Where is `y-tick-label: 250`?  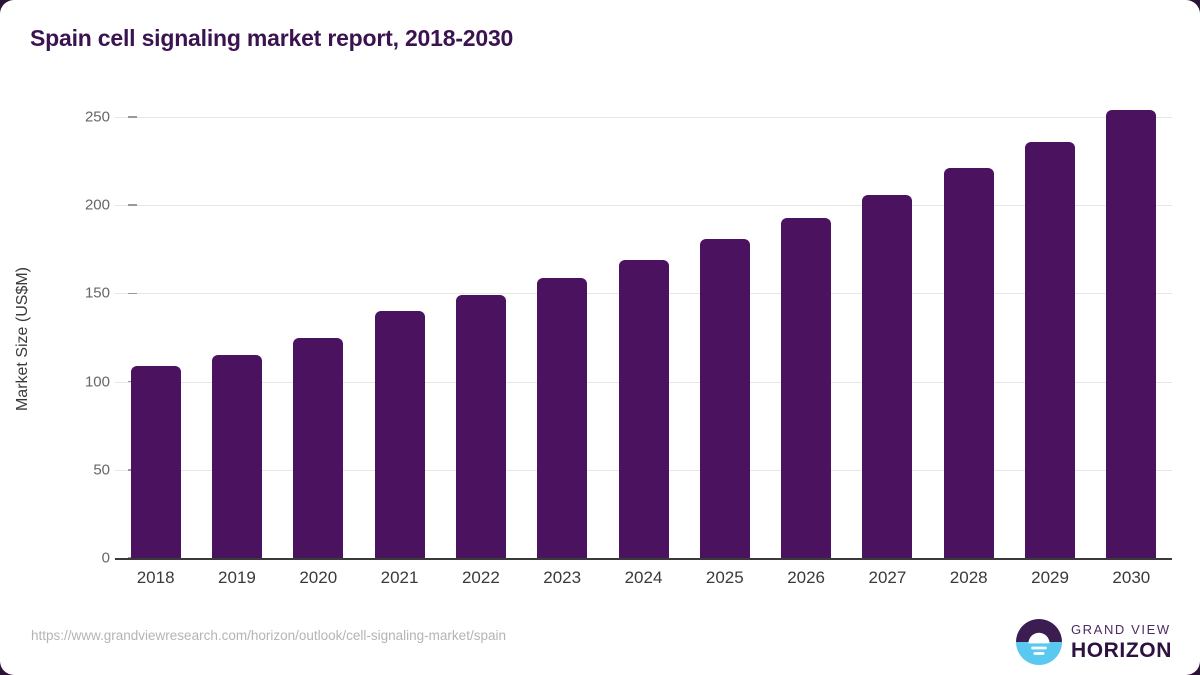 y-tick-label: 250 is located at coordinates (97, 117).